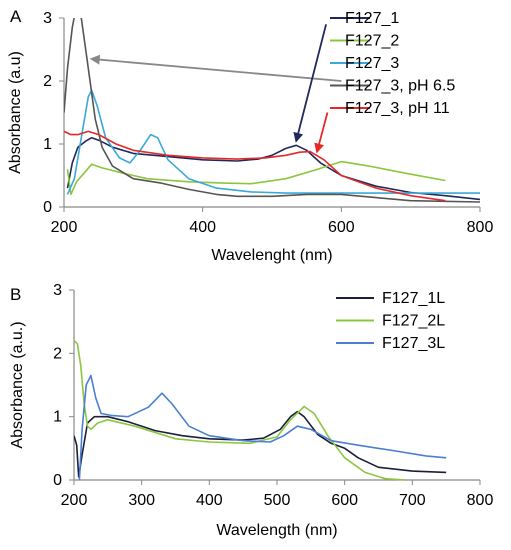 This screenshot has height=550, width=511. I want to click on panel-b-legend-label-f127-2l: F127_2L, so click(413, 321).